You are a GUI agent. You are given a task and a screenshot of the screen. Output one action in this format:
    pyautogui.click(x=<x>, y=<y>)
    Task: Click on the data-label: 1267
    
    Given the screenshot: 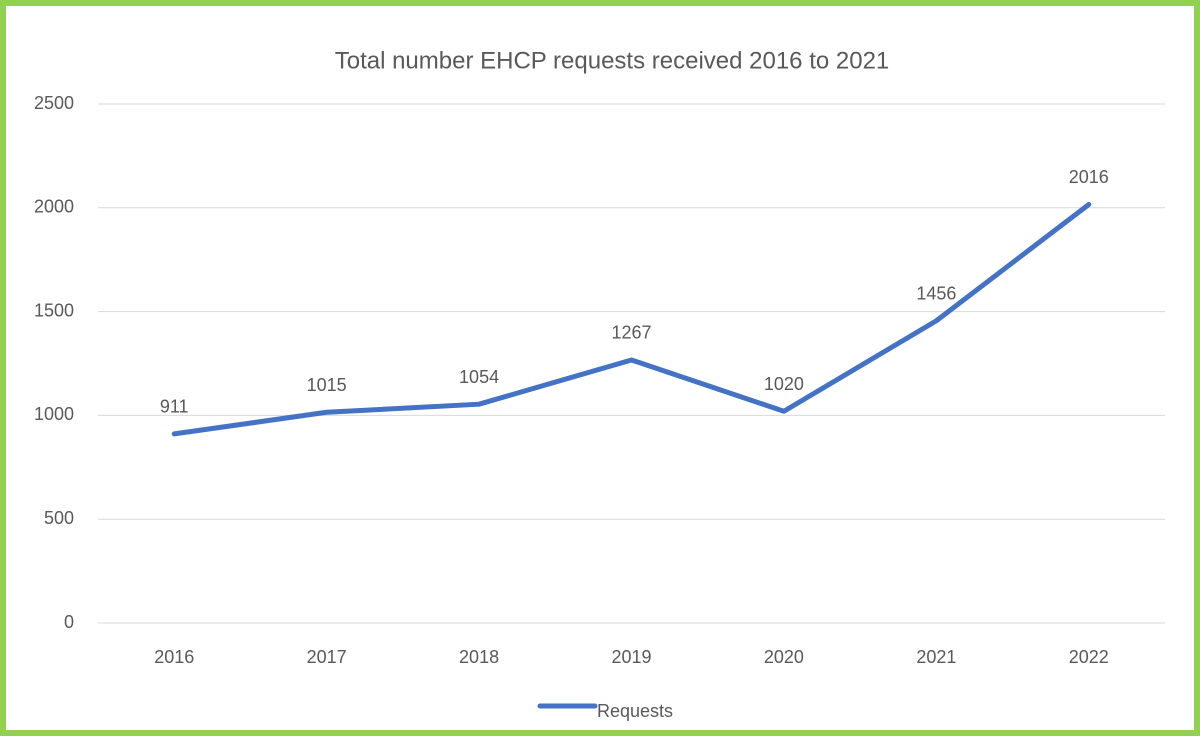 What is the action you would take?
    pyautogui.click(x=631, y=333)
    